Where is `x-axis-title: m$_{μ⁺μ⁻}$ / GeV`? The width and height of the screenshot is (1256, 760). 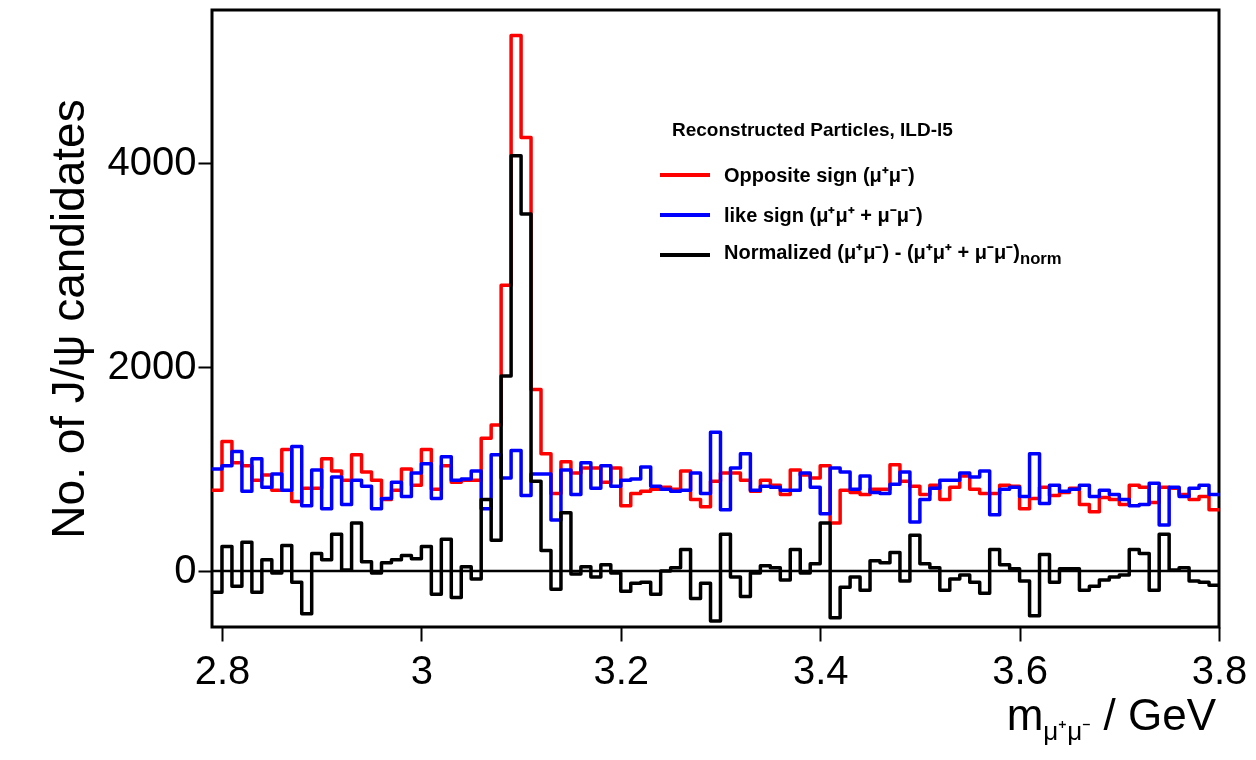
x-axis-title: m$_{μ⁺μ⁻}$ / GeV is located at coordinates (1111, 719).